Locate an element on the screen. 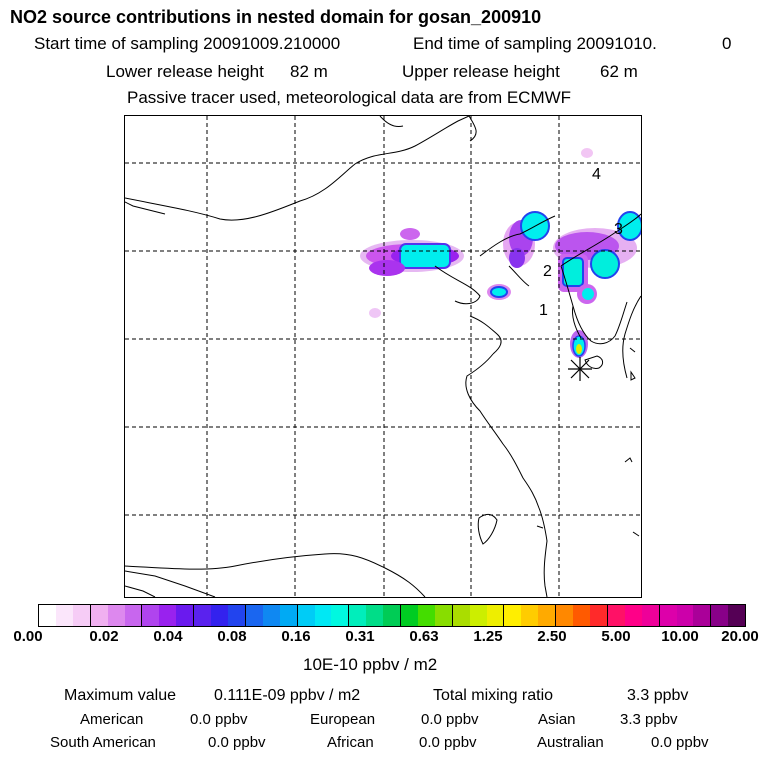 The width and height of the screenshot is (768, 768). map-label-3: 3 is located at coordinates (618, 229).